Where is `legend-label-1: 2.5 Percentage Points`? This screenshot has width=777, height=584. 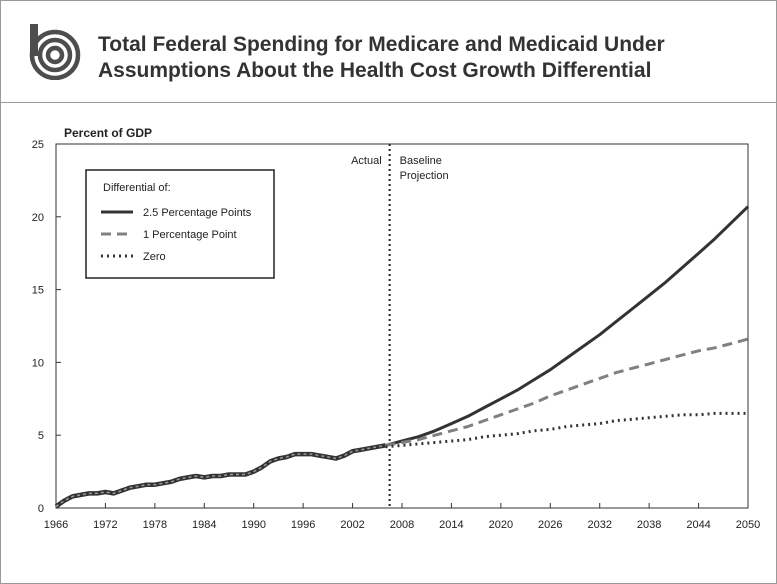
legend-label-1: 2.5 Percentage Points is located at coordinates (197, 213).